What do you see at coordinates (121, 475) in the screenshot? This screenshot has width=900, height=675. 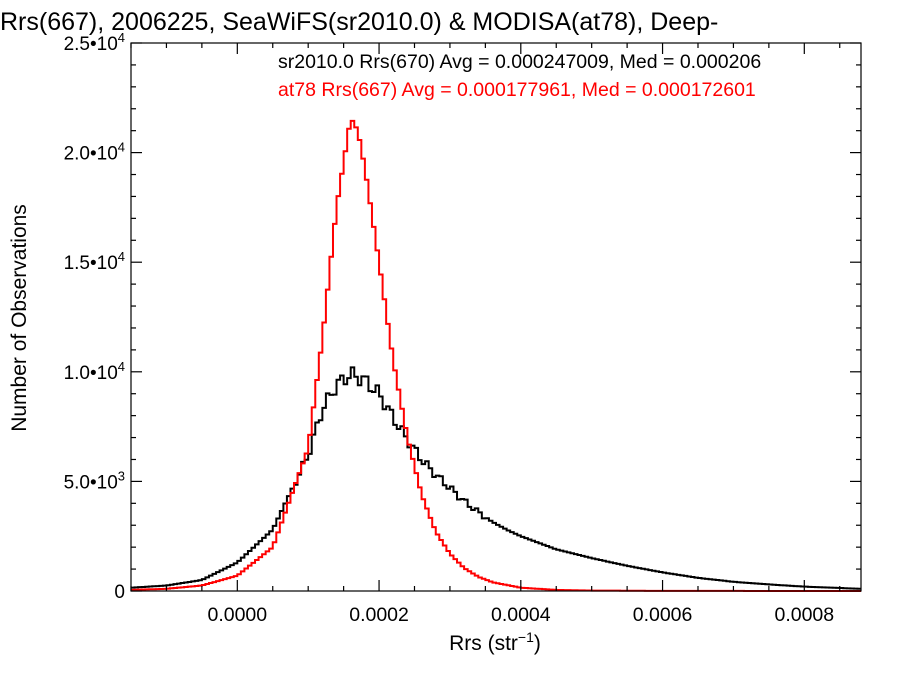 I see `y-tick-label-exponent: 3` at bounding box center [121, 475].